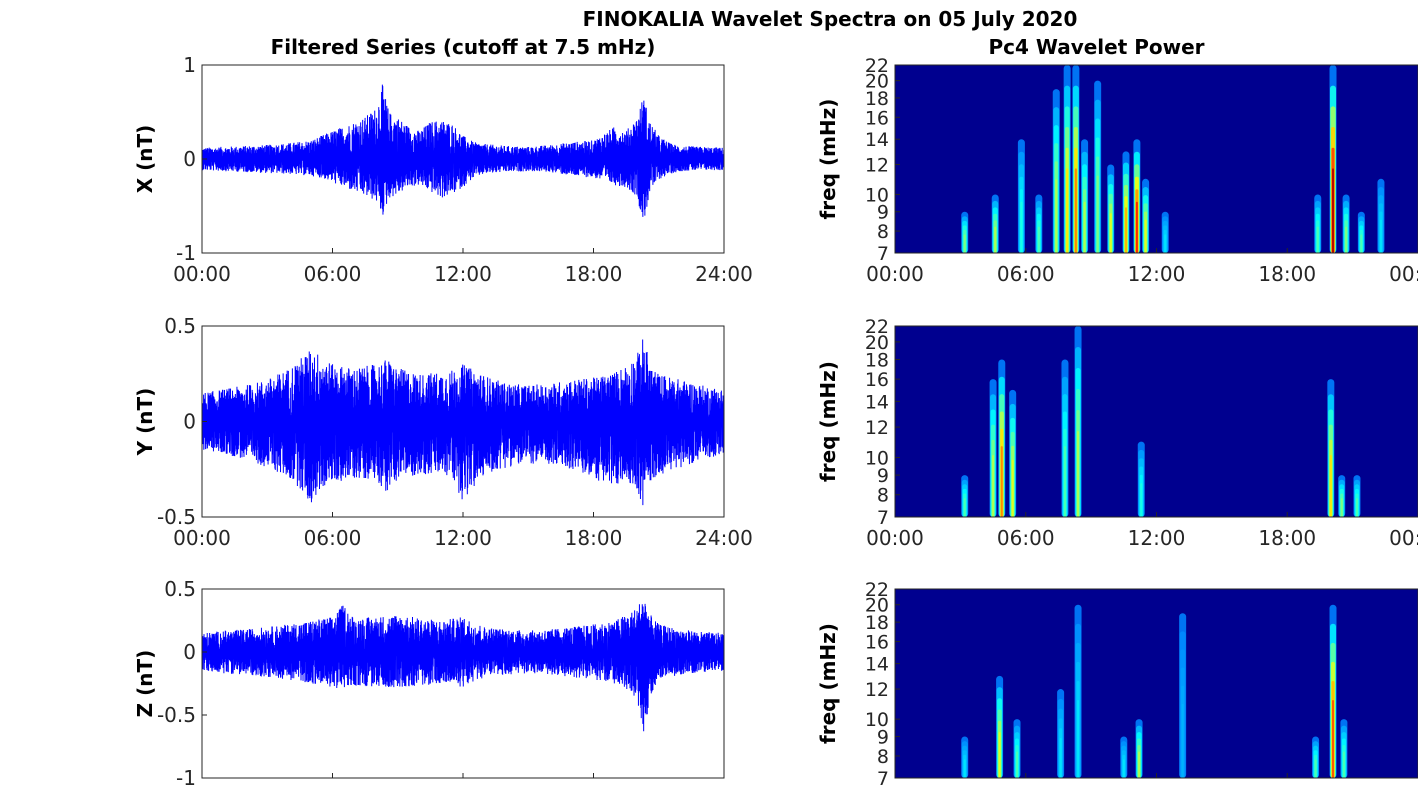 The image size is (1418, 788). I want to click on y-tick-label: 0.5, so click(180, 589).